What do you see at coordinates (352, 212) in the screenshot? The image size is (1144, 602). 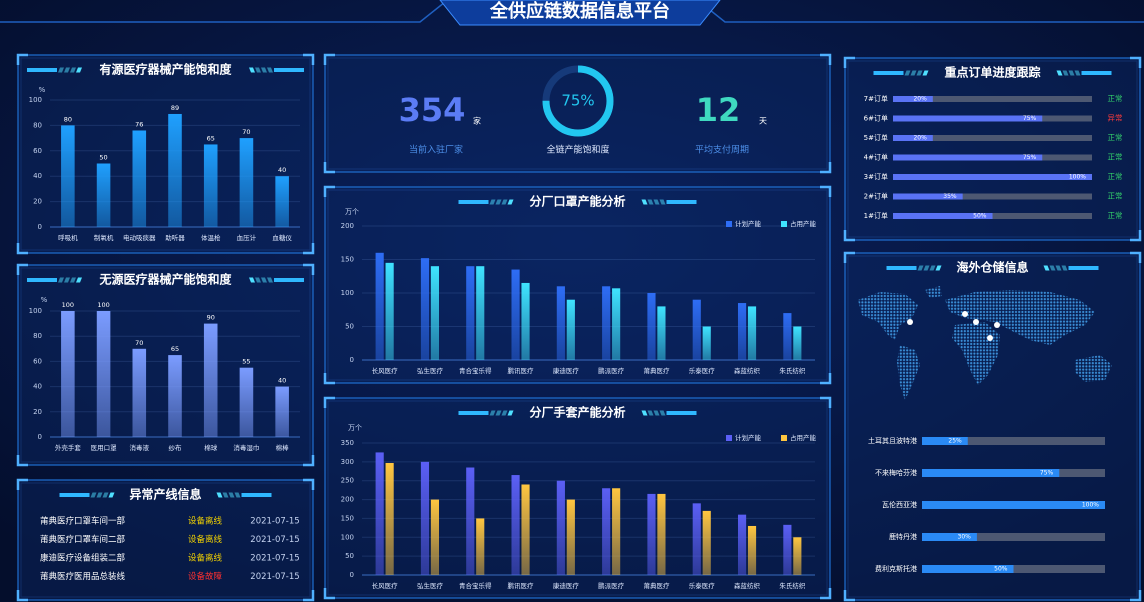 I see `y-unit: 万个` at bounding box center [352, 212].